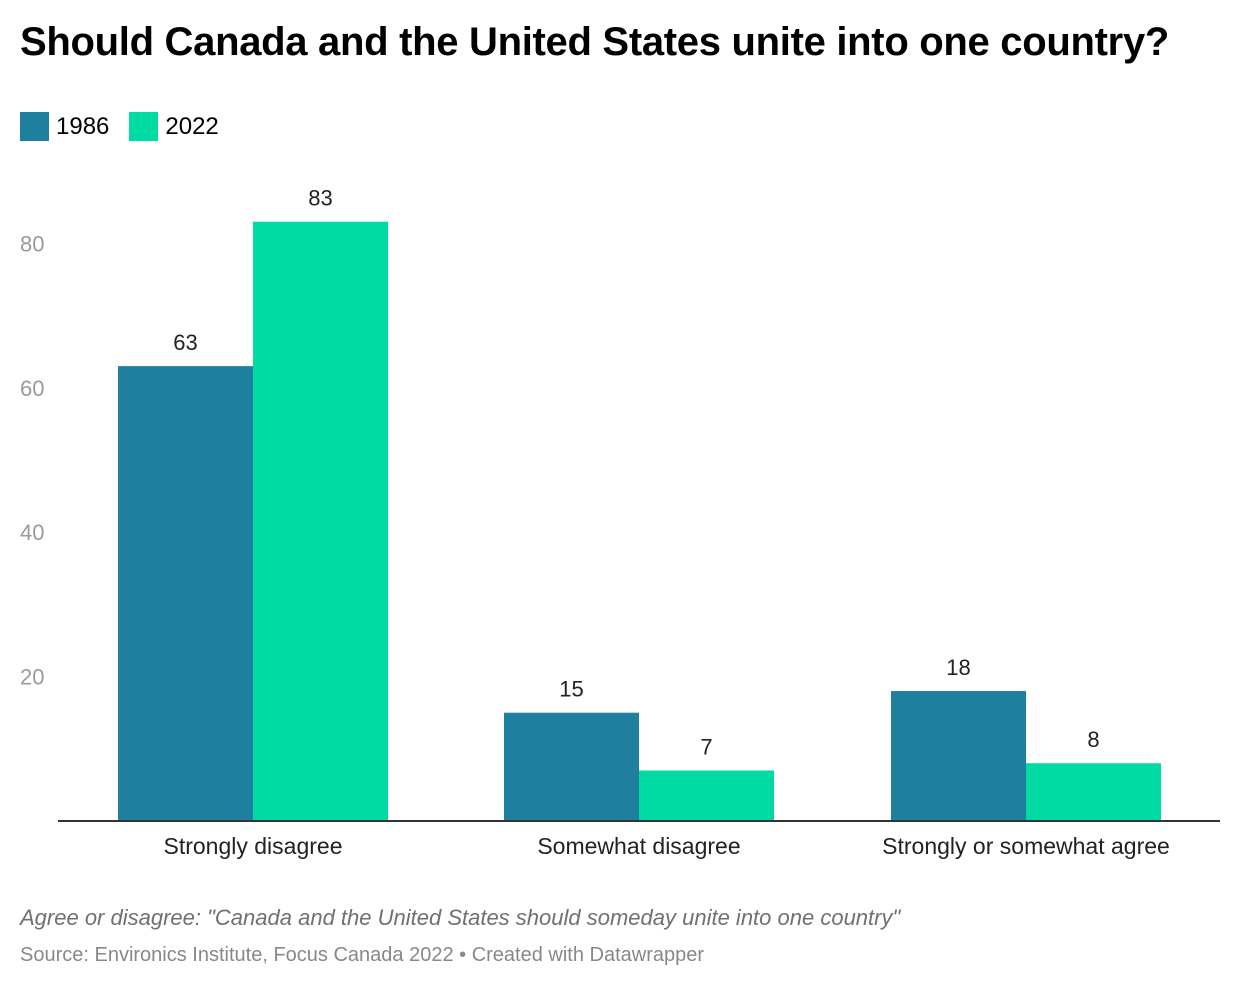 The image size is (1240, 992). What do you see at coordinates (185, 342) in the screenshot?
I see `value-label: 63` at bounding box center [185, 342].